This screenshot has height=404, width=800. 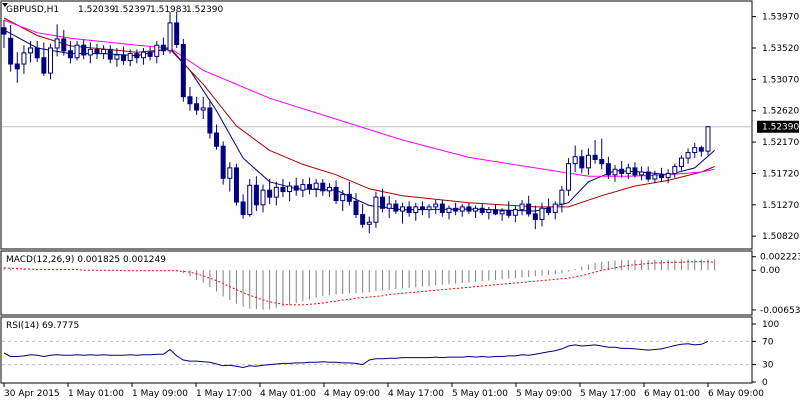 What do you see at coordinates (168, 10) in the screenshot?
I see `chart-low-value: 1.51983` at bounding box center [168, 10].